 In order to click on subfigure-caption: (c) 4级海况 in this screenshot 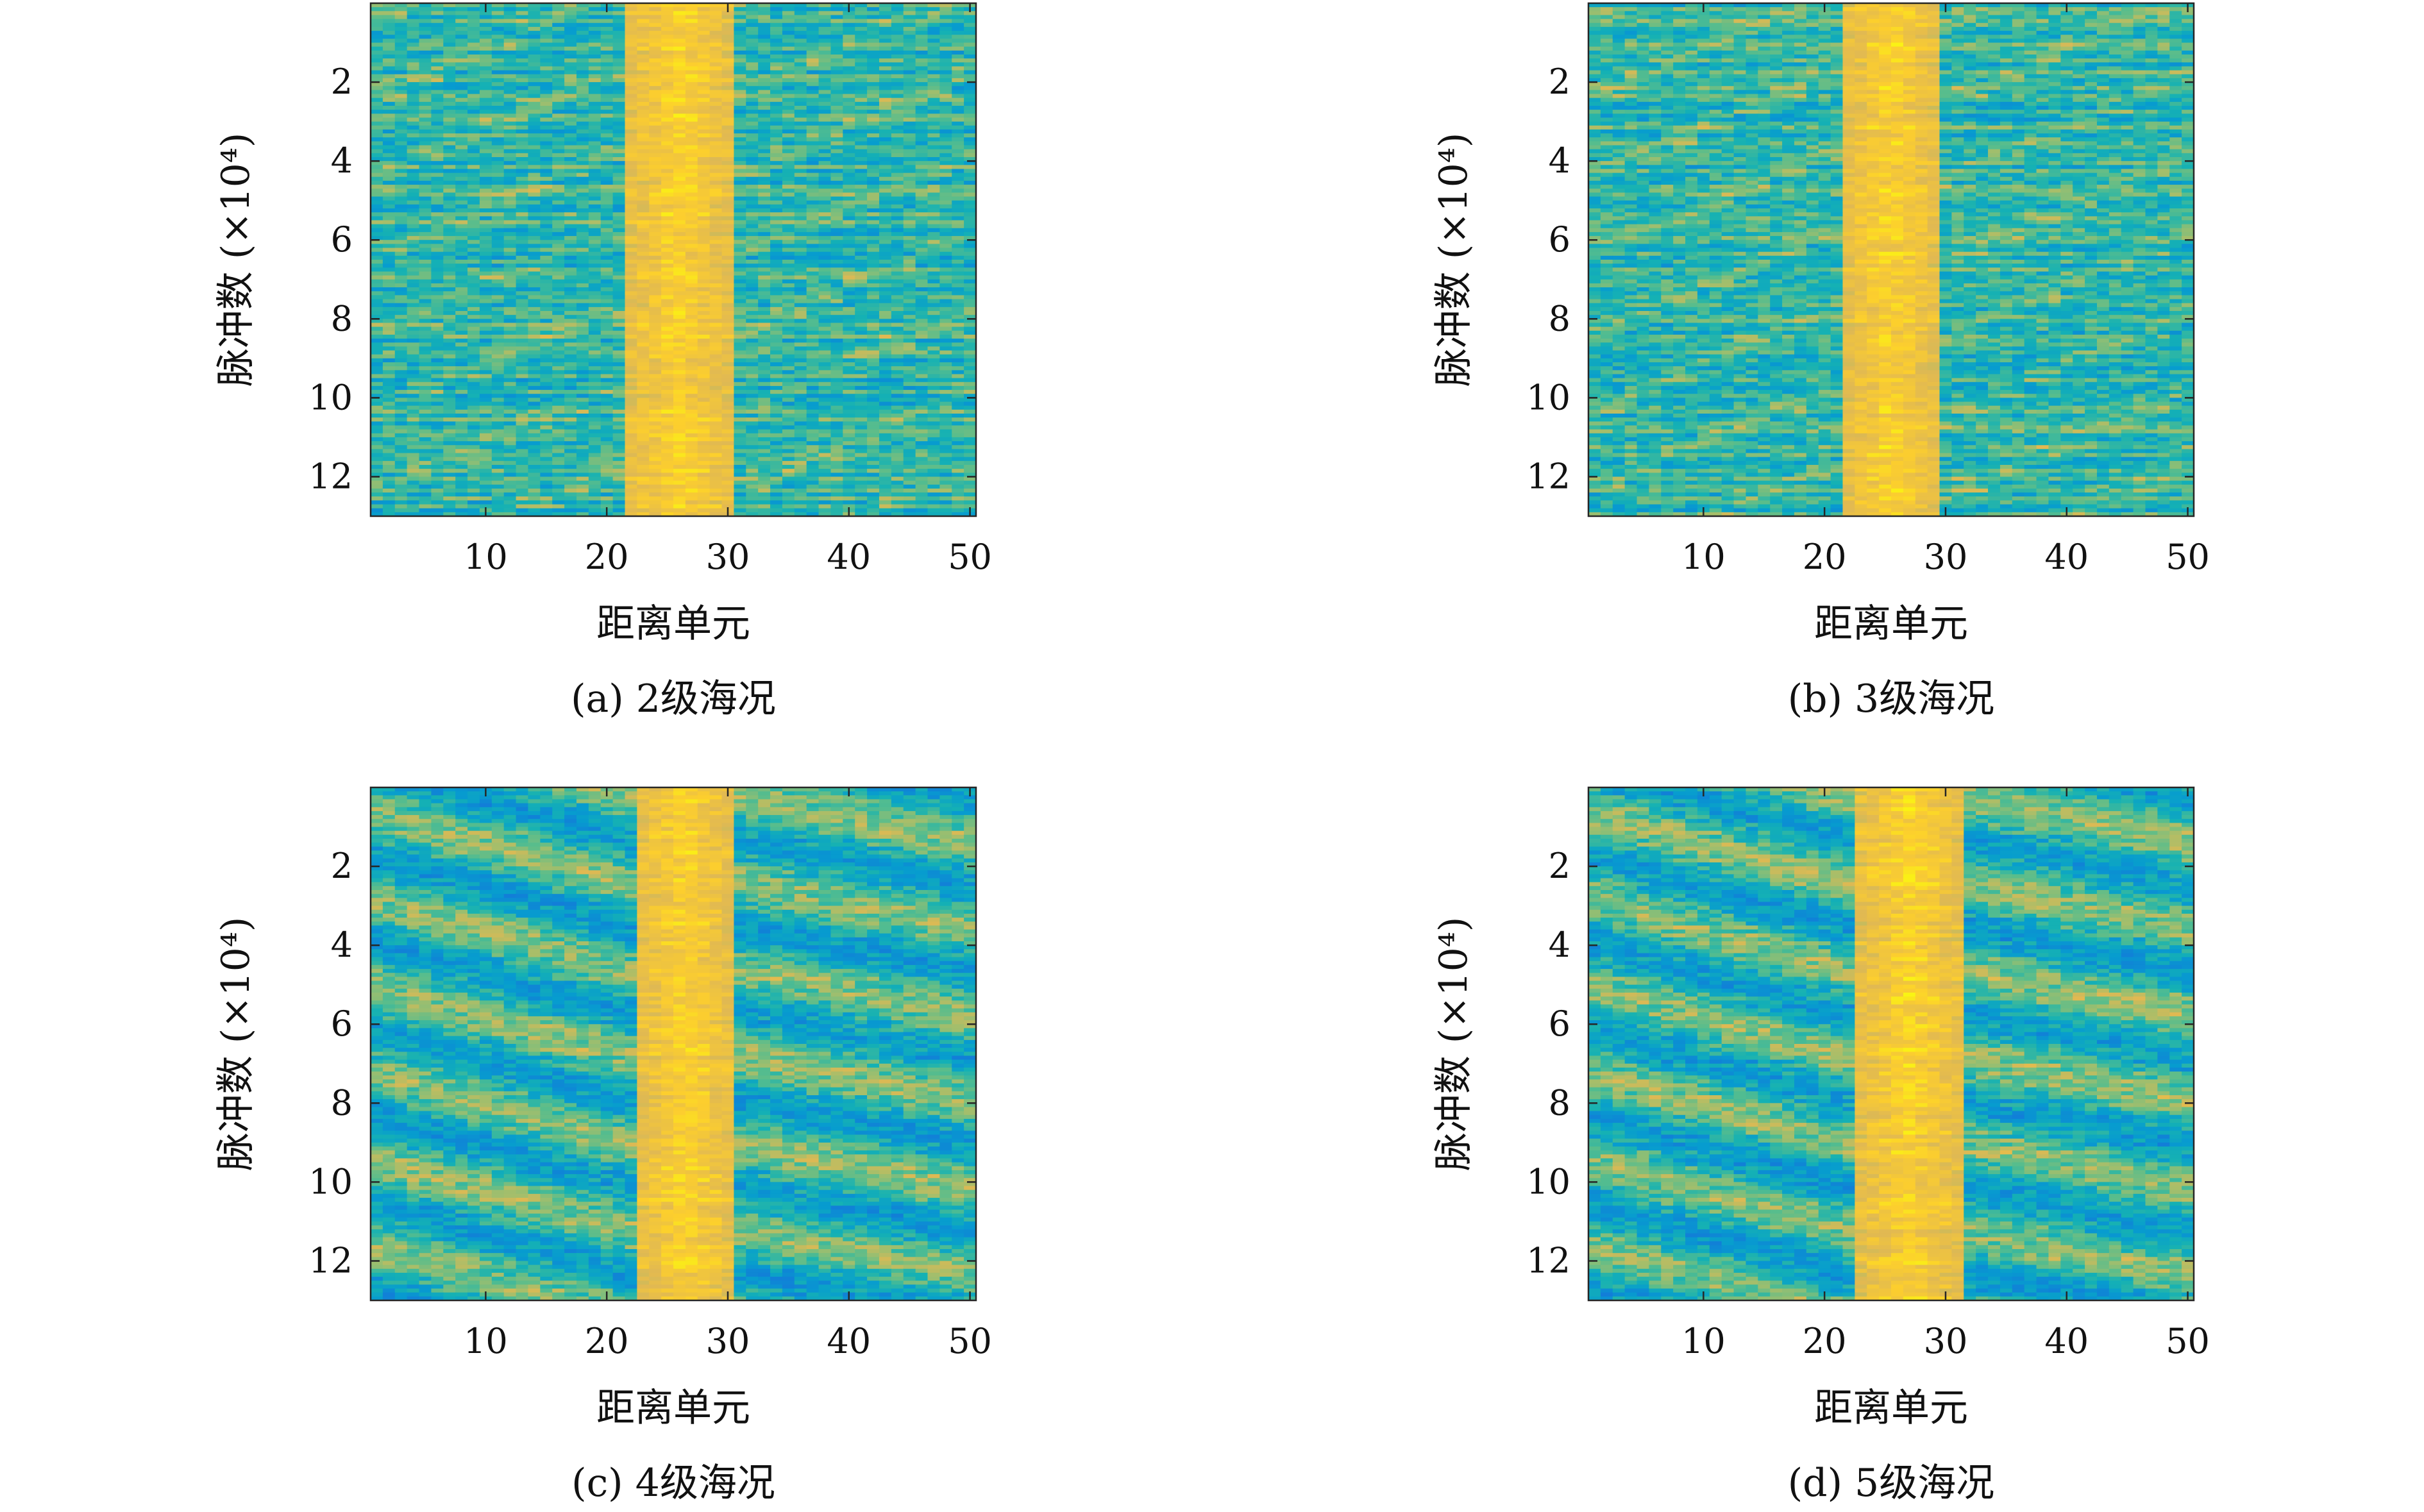, I will do `click(673, 1483)`.